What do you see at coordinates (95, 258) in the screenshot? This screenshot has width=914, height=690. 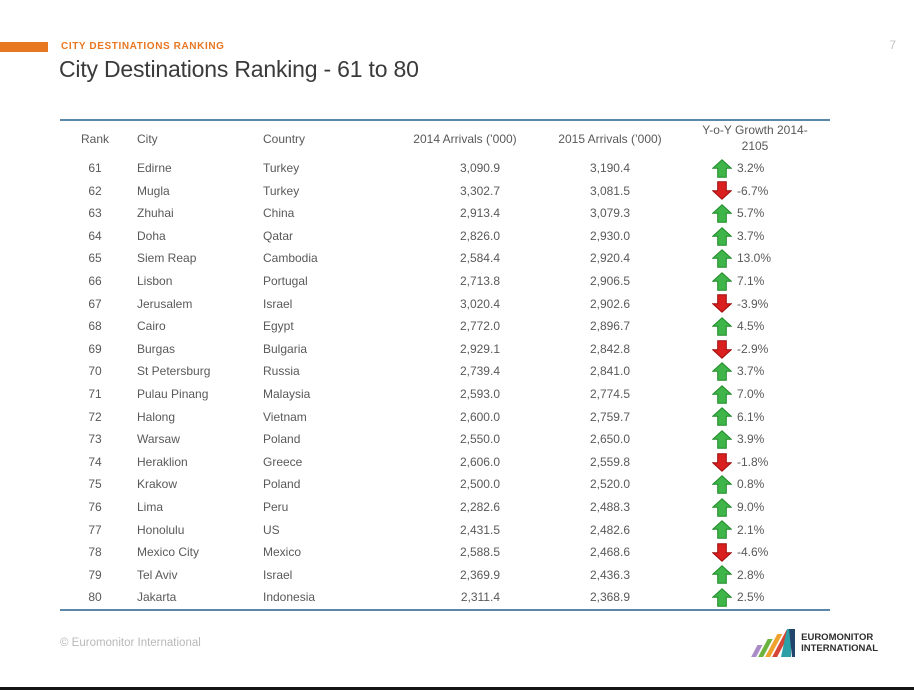 I see `rank-cell: 65` at bounding box center [95, 258].